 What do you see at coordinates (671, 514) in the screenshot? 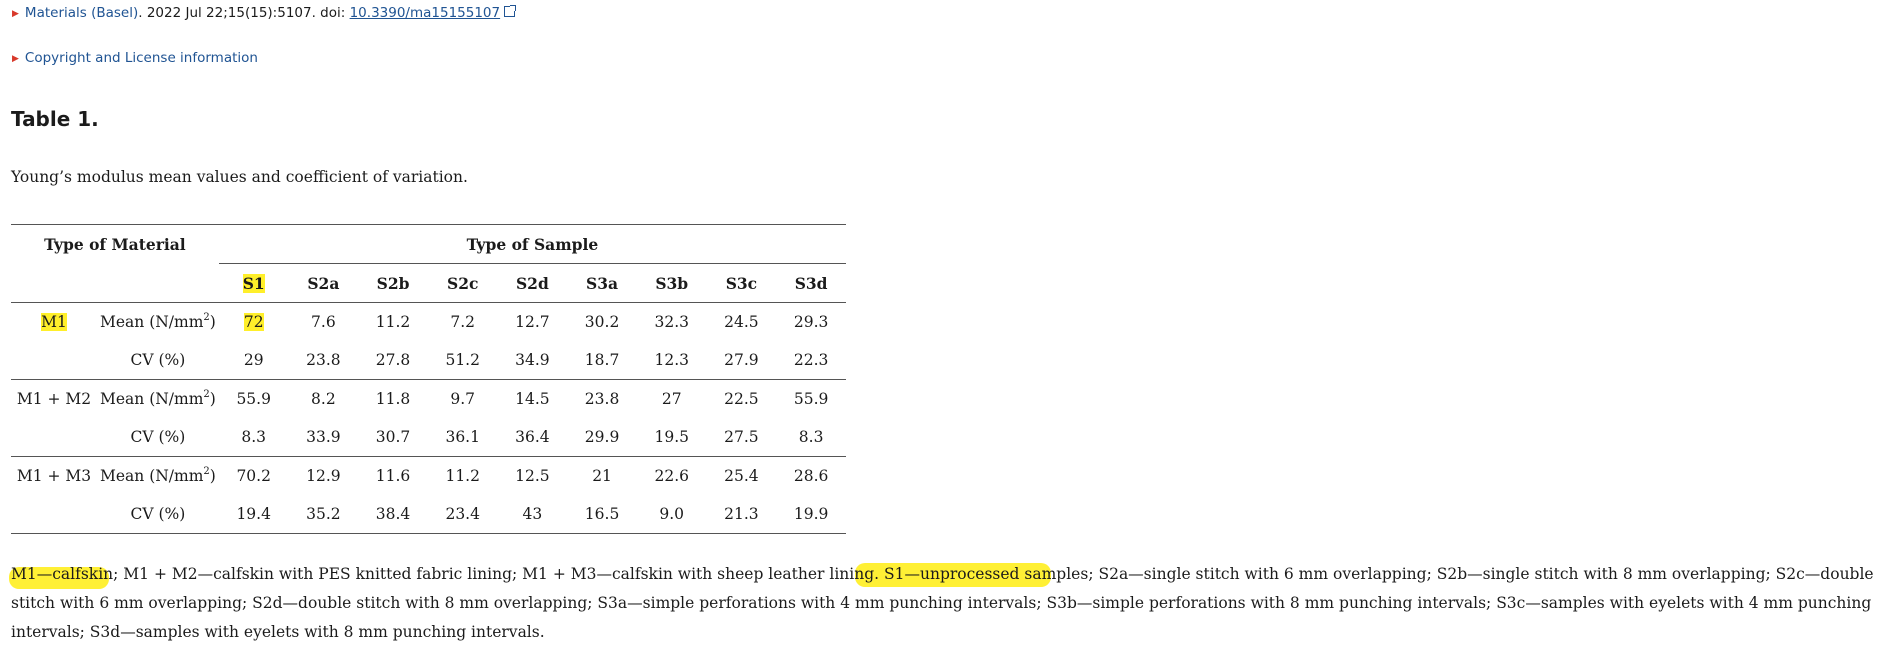
I see `table-cell: 9.0` at bounding box center [671, 514].